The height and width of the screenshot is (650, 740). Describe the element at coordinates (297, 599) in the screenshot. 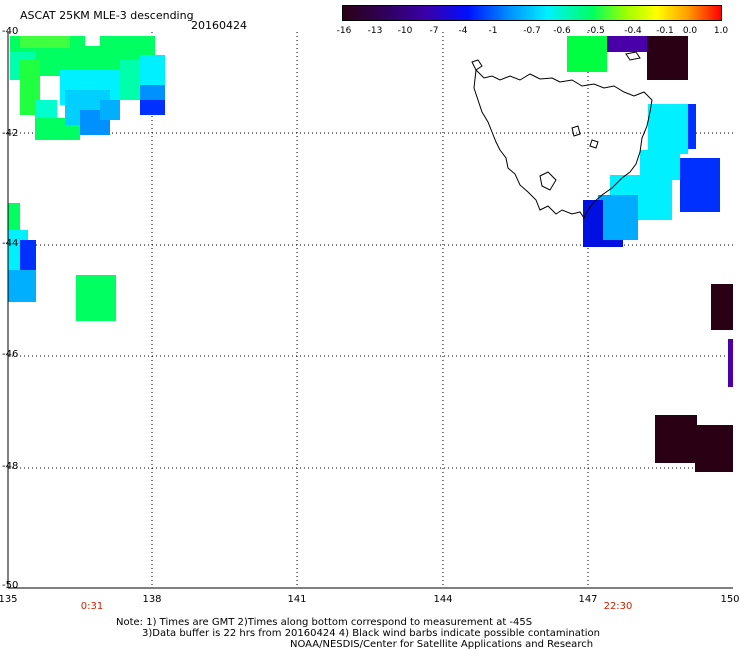

I see `lon-label: 141` at that location.